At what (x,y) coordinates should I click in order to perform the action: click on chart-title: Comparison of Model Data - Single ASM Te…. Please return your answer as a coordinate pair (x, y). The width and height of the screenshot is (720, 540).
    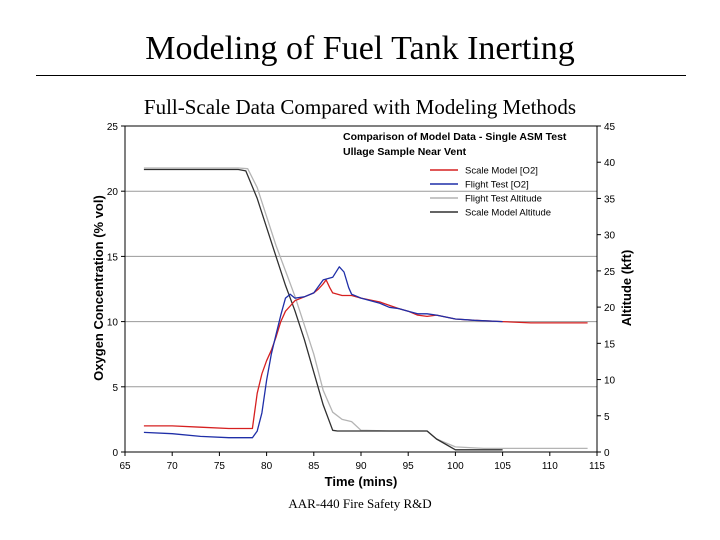
    Looking at the image, I should click on (455, 137).